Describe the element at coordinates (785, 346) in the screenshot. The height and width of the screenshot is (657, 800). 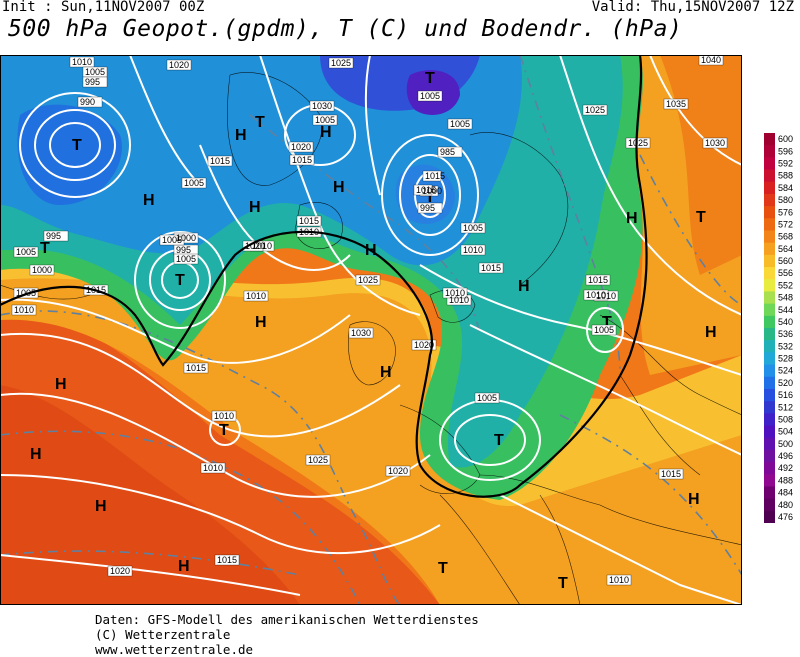
I see `legend-label: 532` at that location.